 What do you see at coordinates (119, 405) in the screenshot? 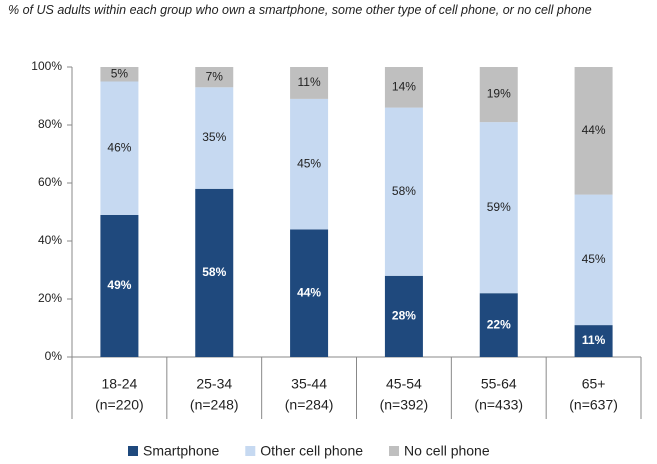
I see `x-tick-label: (n=220)` at bounding box center [119, 405].